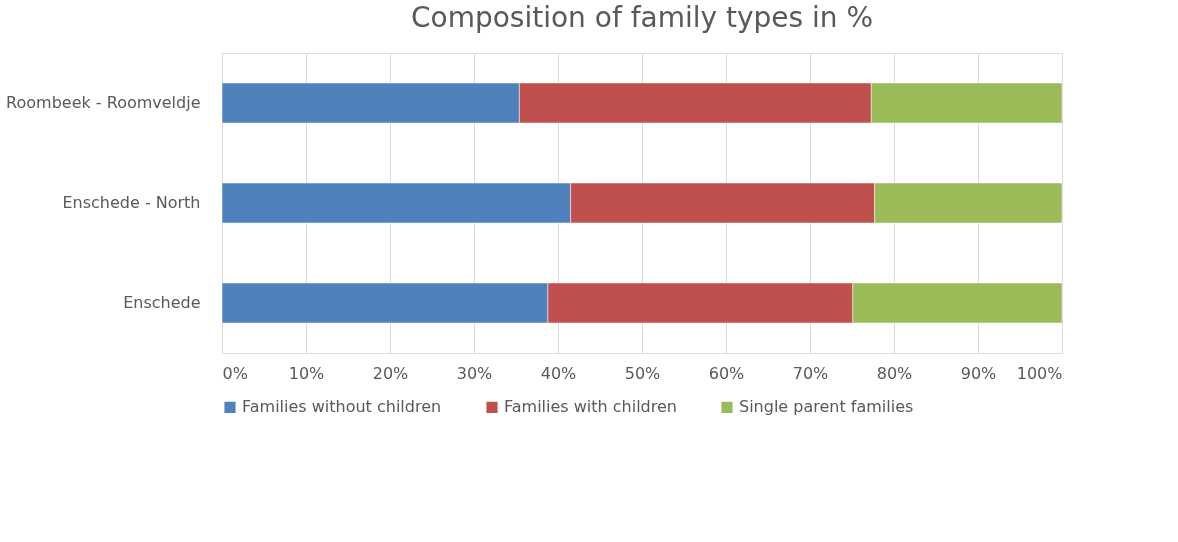  What do you see at coordinates (162, 302) in the screenshot?
I see `y-tick-label: Enschede` at bounding box center [162, 302].